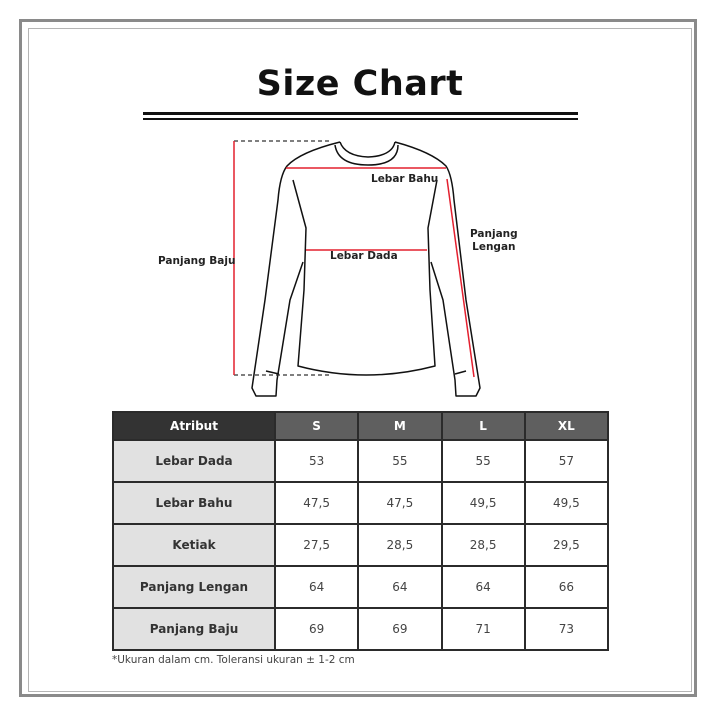  What do you see at coordinates (483, 426) in the screenshot?
I see `header-l: L` at bounding box center [483, 426].